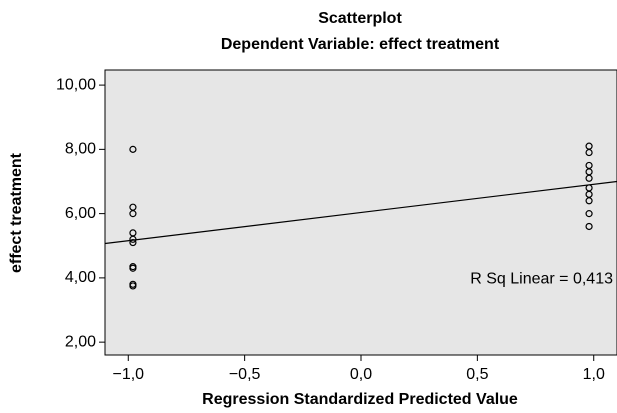 This screenshot has width=617, height=413. I want to click on x-tick-label: −0,5, so click(245, 374).